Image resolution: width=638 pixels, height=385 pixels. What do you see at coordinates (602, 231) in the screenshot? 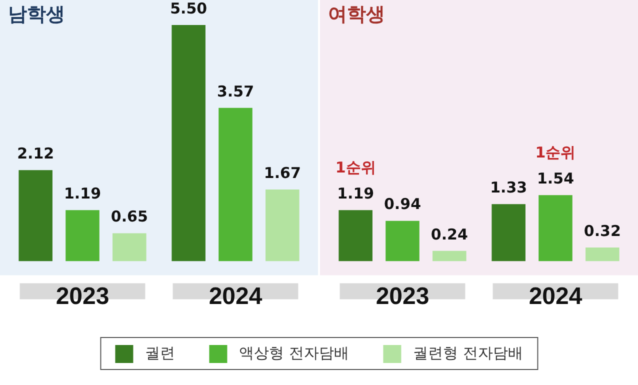
I see `data-label: 0.32` at bounding box center [602, 231].